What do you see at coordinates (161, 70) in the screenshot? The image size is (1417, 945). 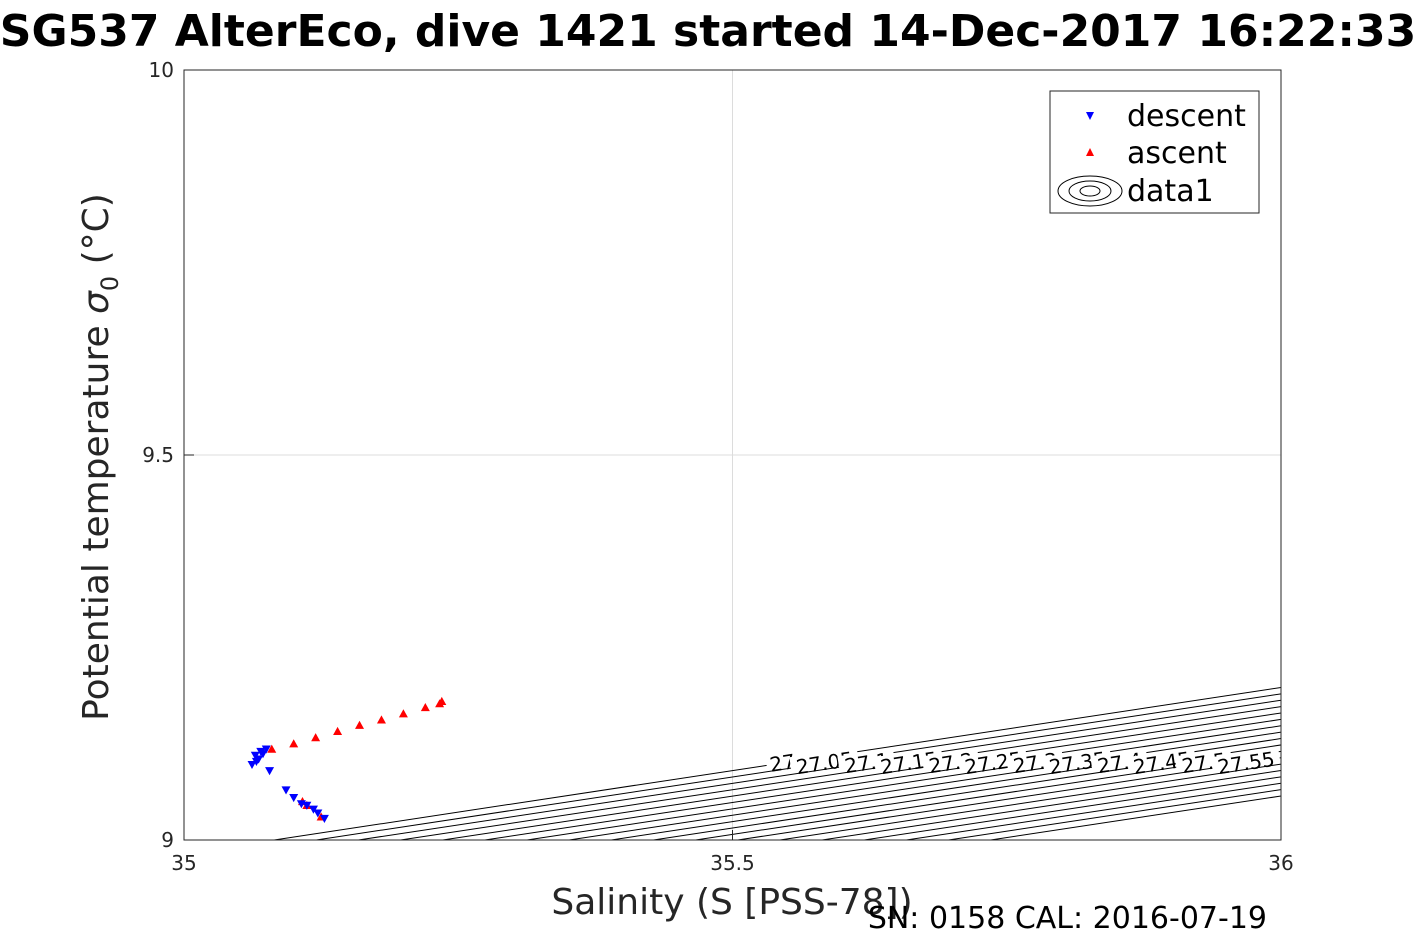 I see `y-tick-label: 10` at bounding box center [161, 70].